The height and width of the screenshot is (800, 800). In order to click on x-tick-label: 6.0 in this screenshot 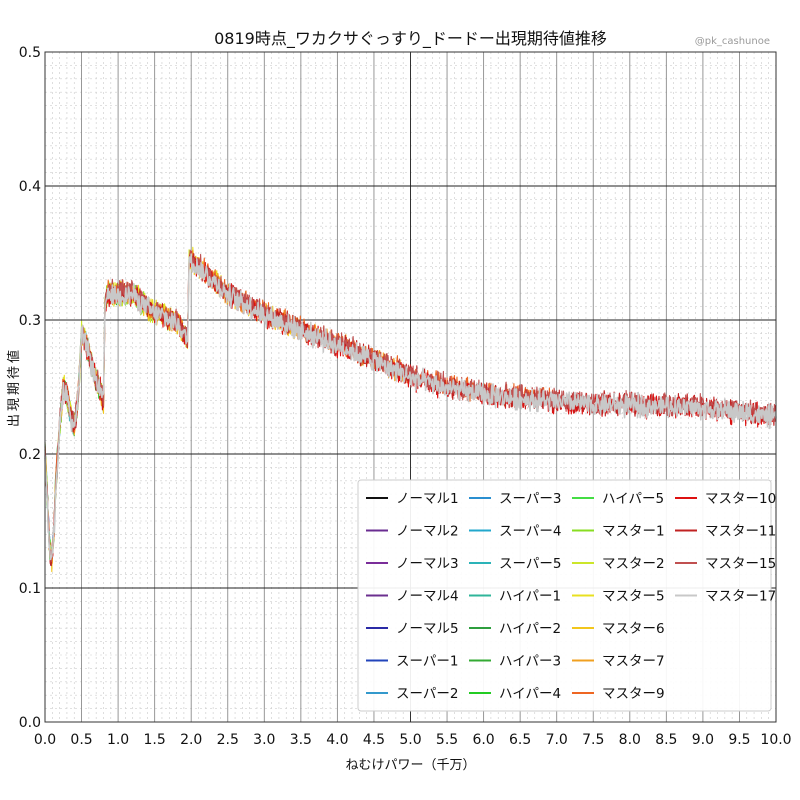, I will do `click(483, 740)`.